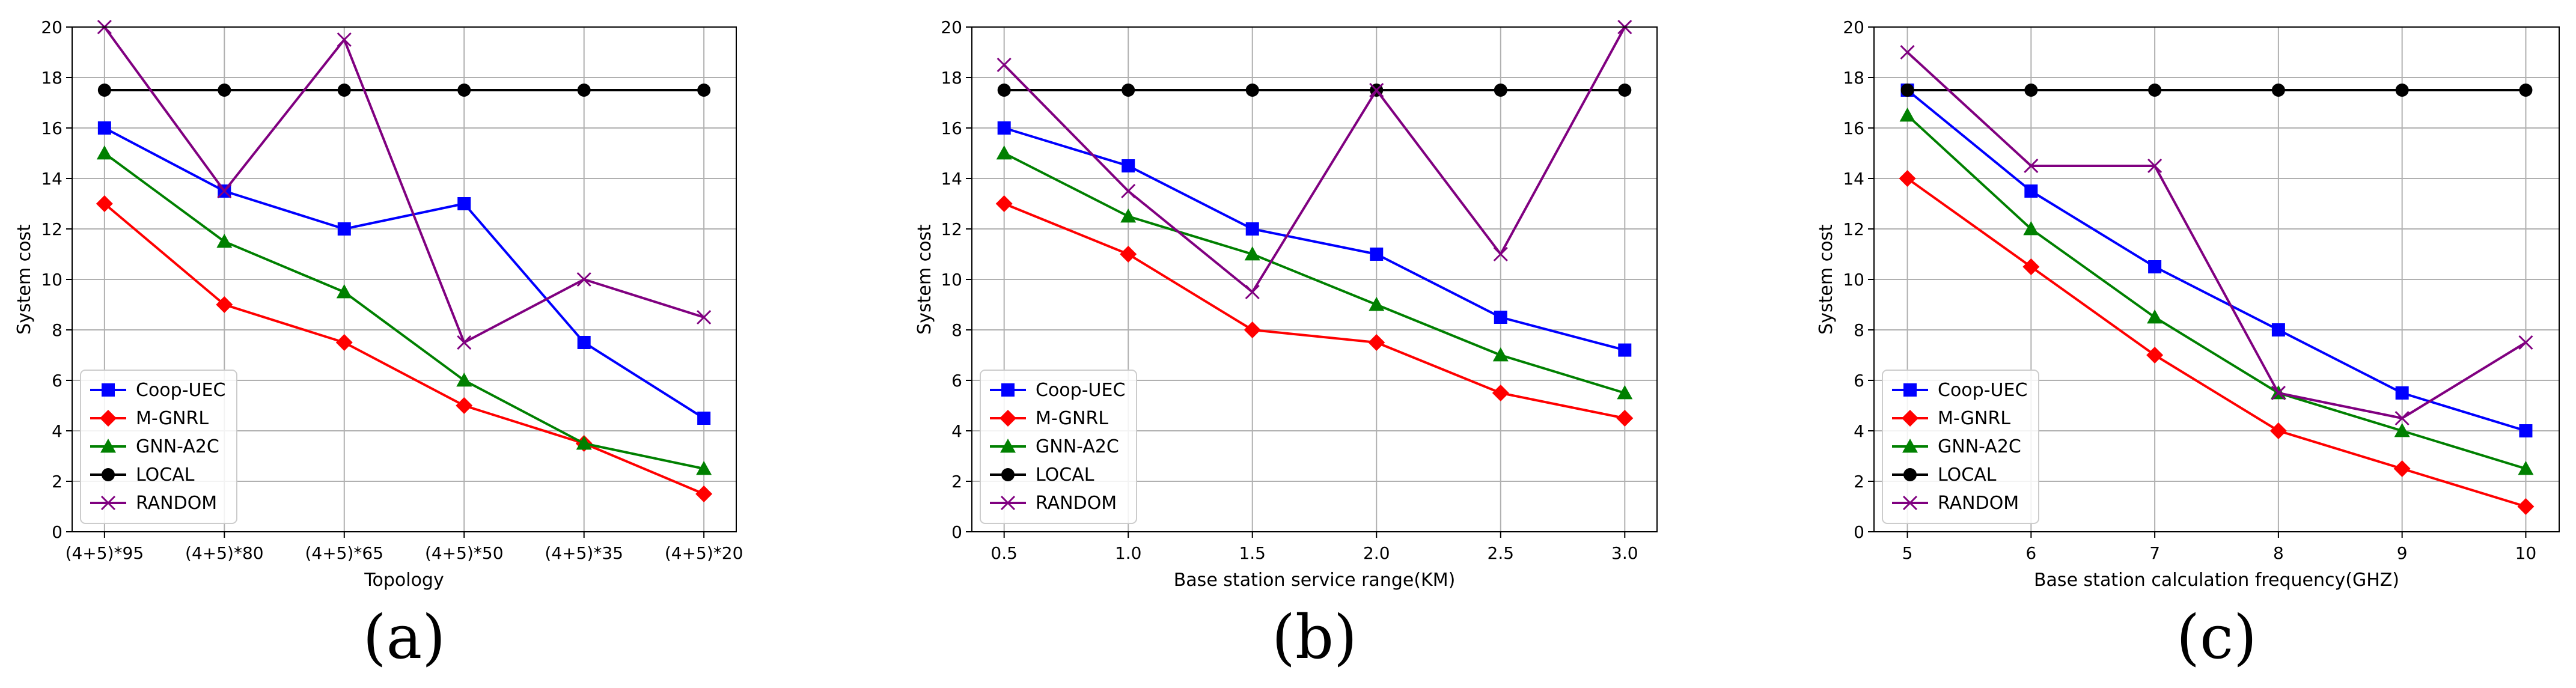 This screenshot has height=688, width=2576. I want to click on panel-a-x-tick-label: (4+5)*20, so click(704, 553).